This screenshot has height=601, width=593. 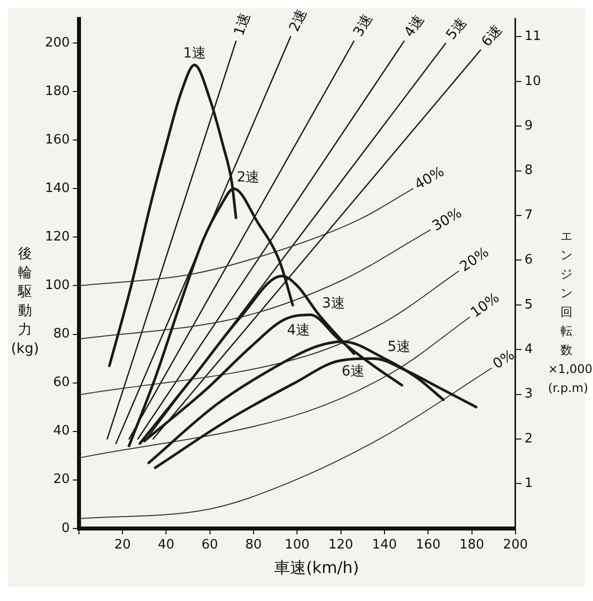 I want to click on series-label: 2速, so click(x=248, y=177).